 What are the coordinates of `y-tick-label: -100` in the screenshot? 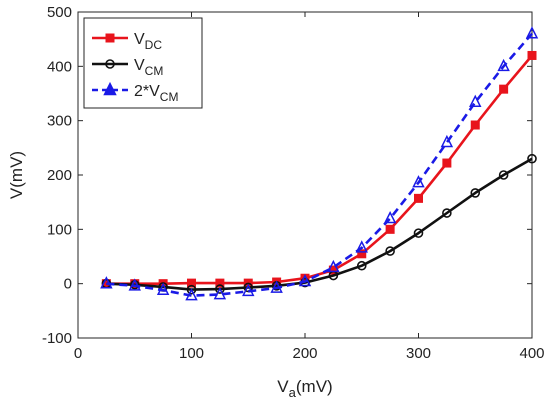 It's located at (57, 338).